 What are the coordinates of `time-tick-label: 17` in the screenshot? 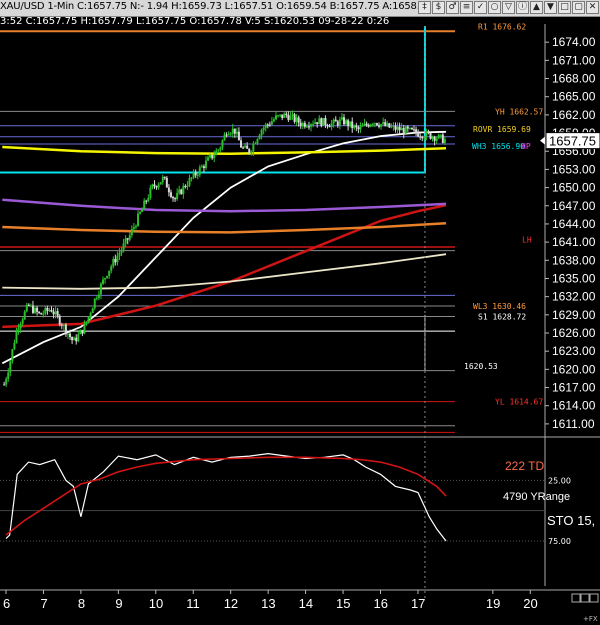 It's located at (418, 603).